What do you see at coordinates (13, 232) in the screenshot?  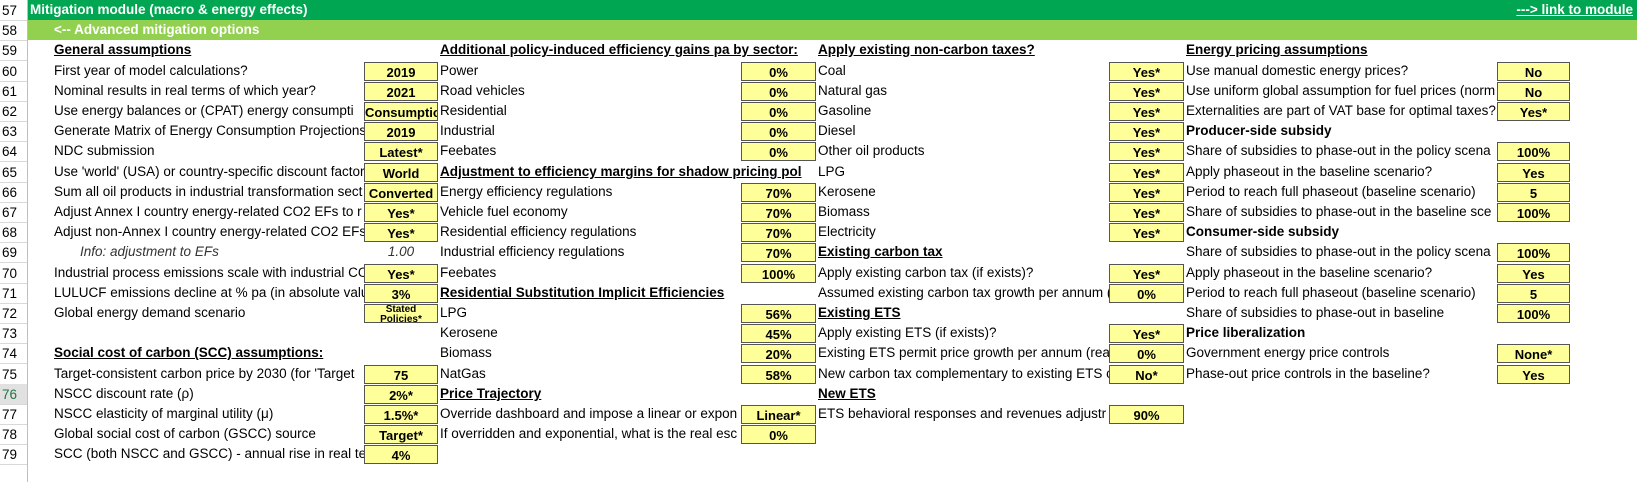 I see `row-number: 68` at bounding box center [13, 232].